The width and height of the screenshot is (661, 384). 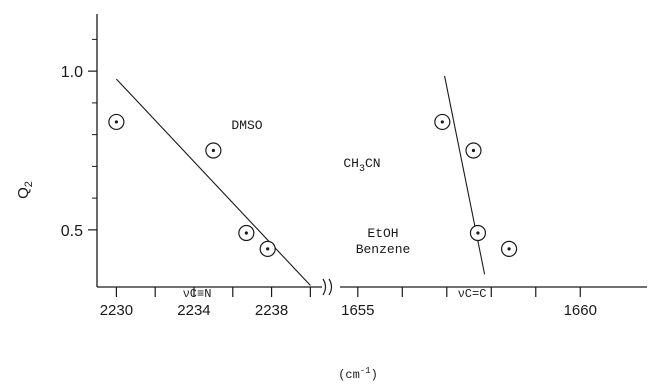 What do you see at coordinates (465, 175) in the screenshot?
I see `fit-line` at bounding box center [465, 175].